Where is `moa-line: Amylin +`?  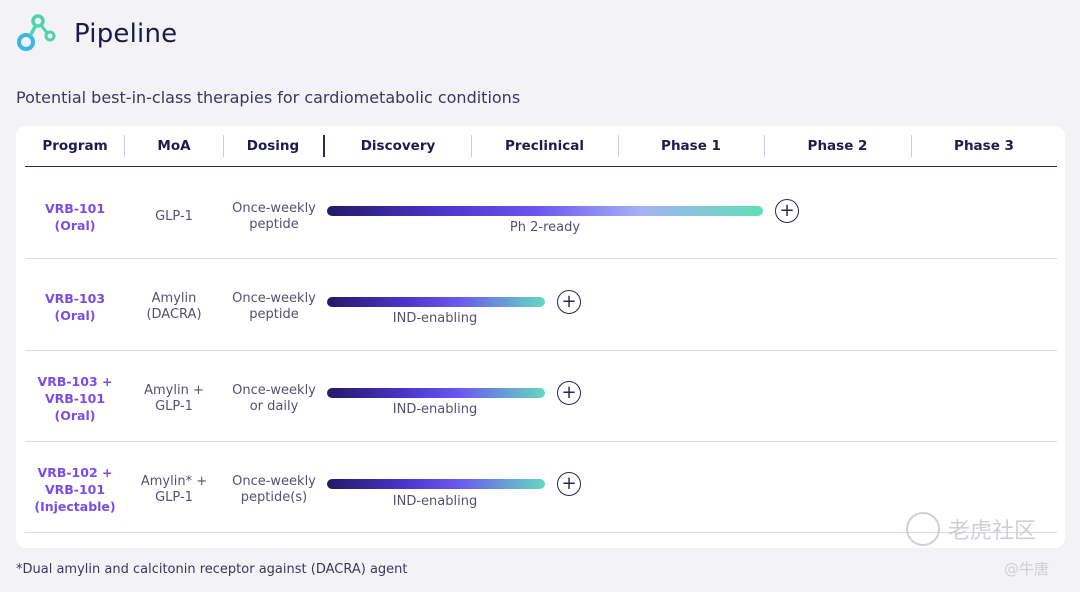
moa-line: Amylin + is located at coordinates (174, 390).